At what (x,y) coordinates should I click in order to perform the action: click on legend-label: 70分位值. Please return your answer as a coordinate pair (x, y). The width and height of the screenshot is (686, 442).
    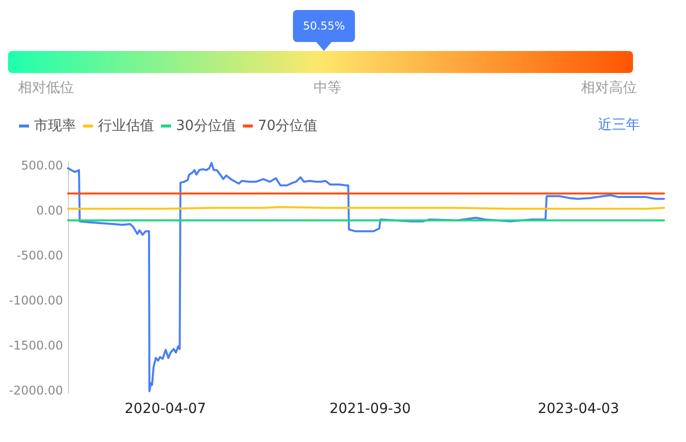
    Looking at the image, I should click on (288, 126).